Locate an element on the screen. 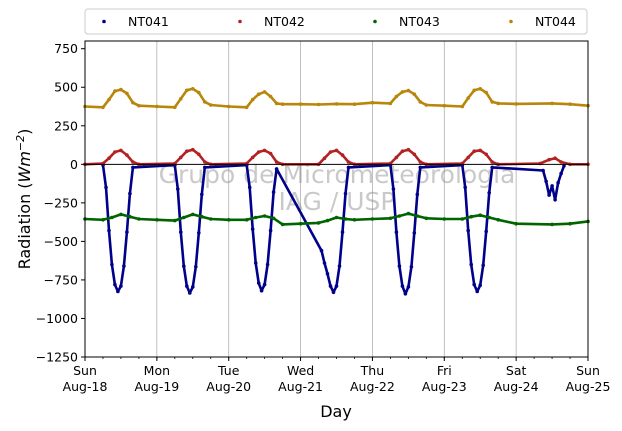 Image resolution: width=622 pixels, height=431 pixels. y-axis: 750 500 250 0 −250 −500 −750 −1000 −1250 is located at coordinates (60, 203).